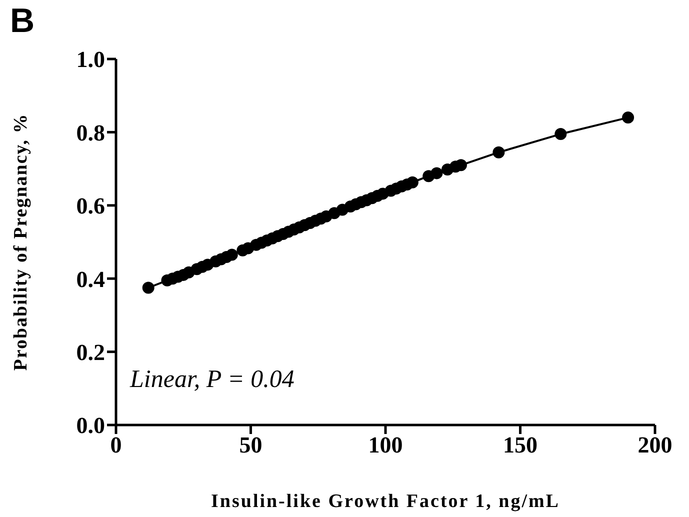  I want to click on y-tick-label: 1.0, so click(90, 59).